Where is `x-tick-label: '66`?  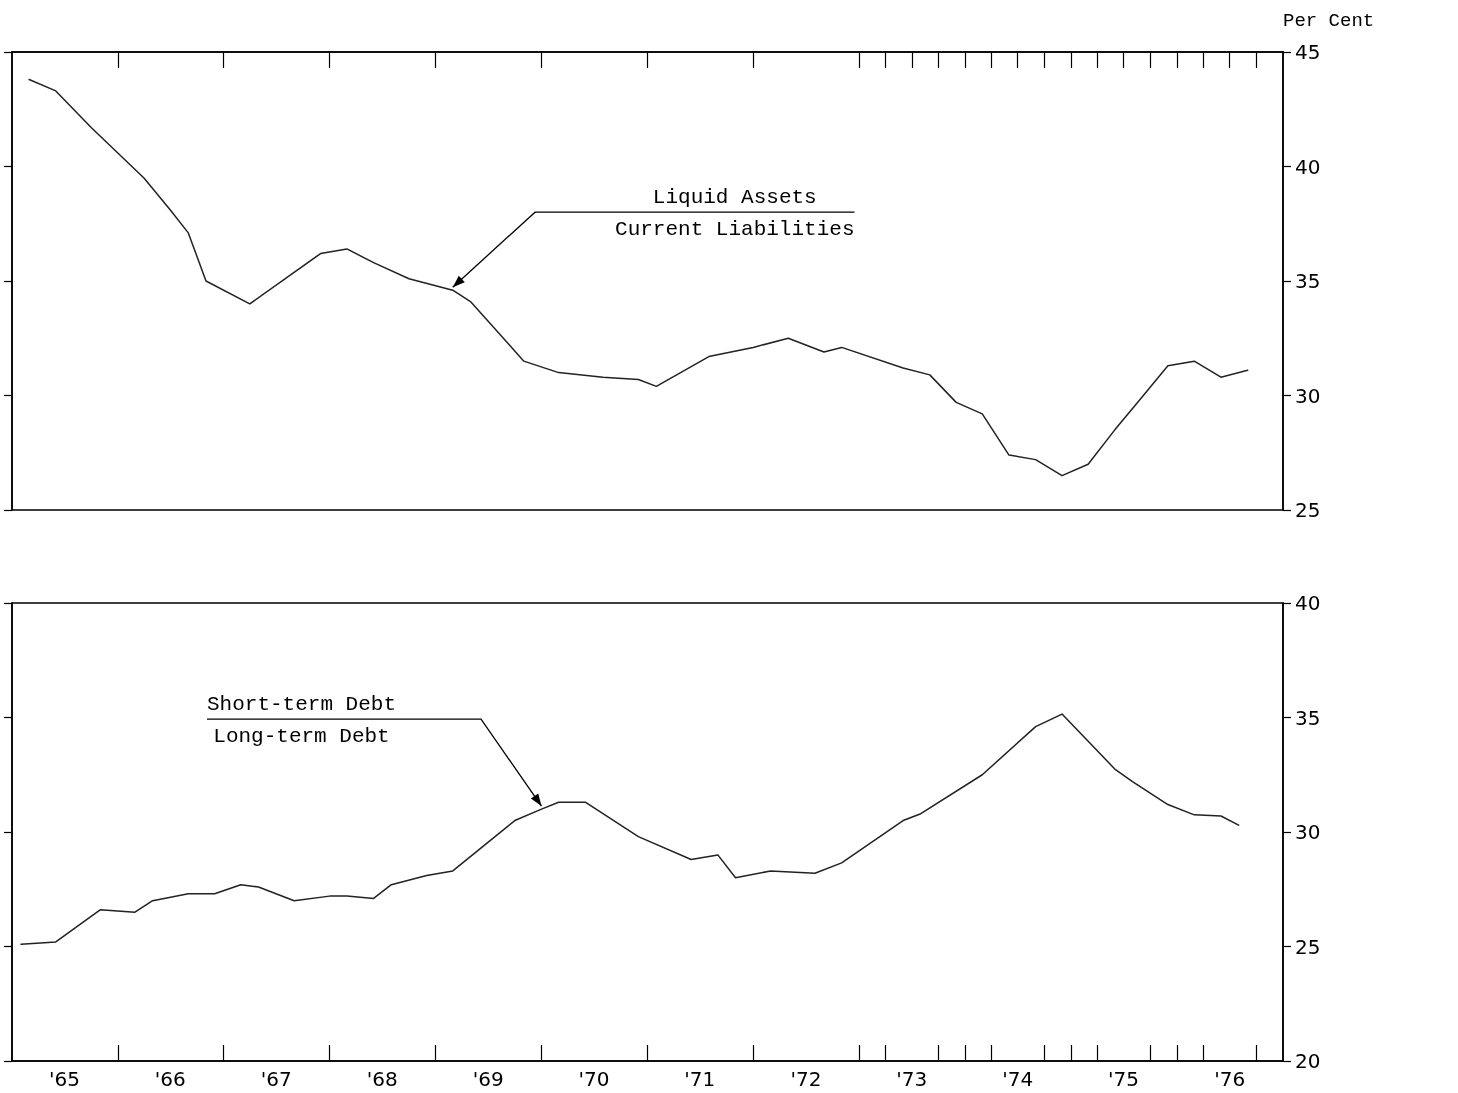 x-tick-label: '66 is located at coordinates (170, 1079).